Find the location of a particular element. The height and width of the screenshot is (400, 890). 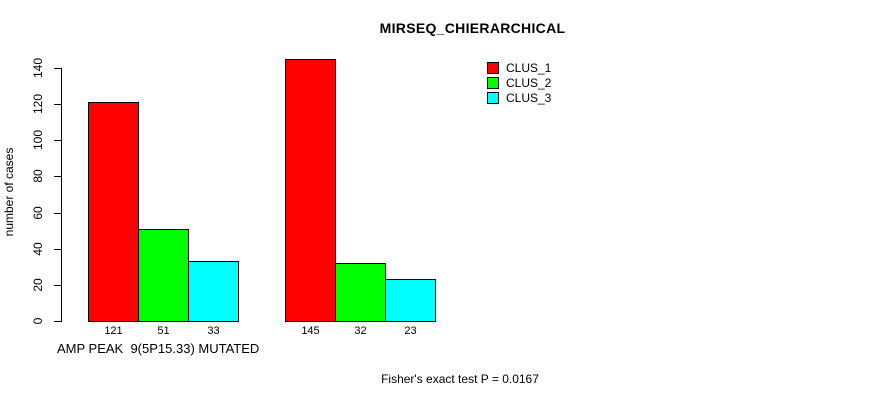

bar-clus_2-group2 is located at coordinates (360, 292).